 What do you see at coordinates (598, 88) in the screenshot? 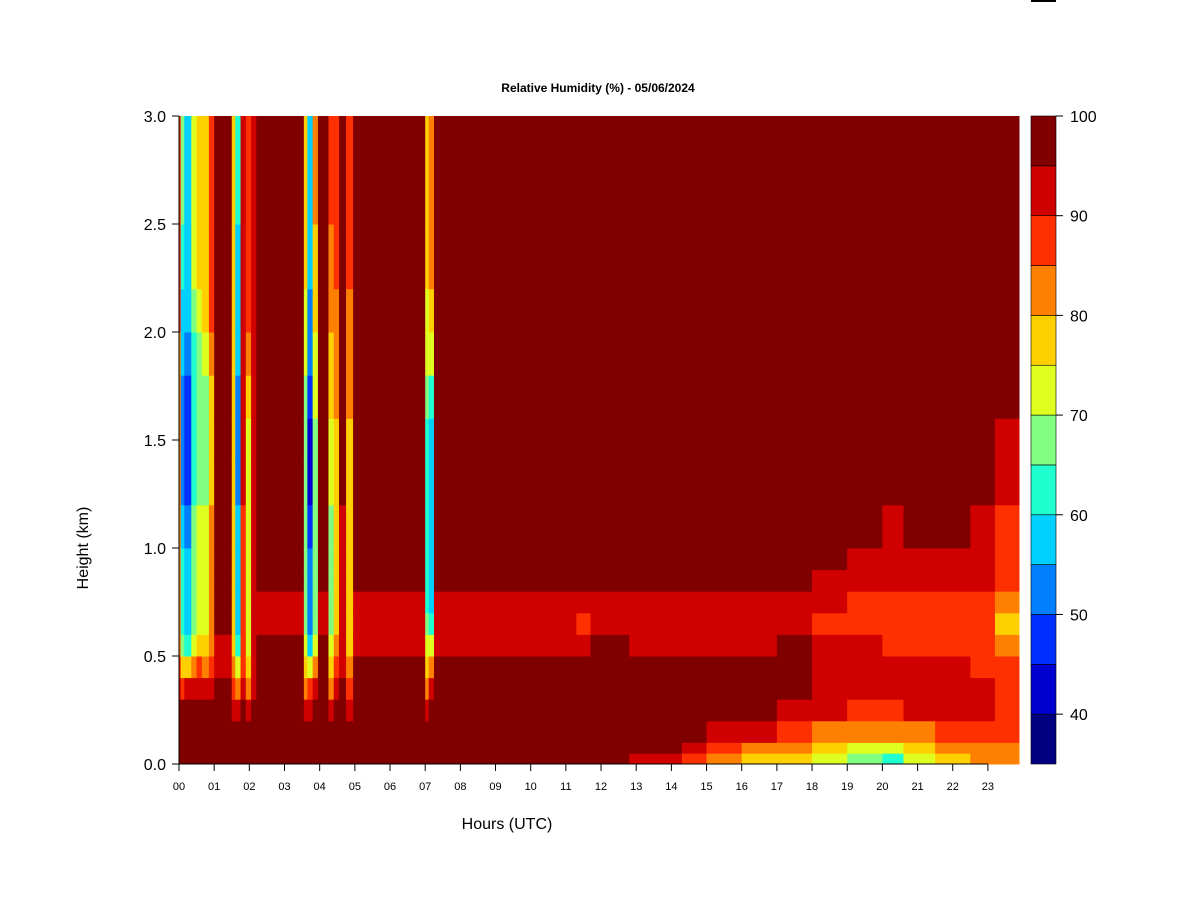
I see `chart-title: Relative Humidity (%) - 05/06/2024` at bounding box center [598, 88].